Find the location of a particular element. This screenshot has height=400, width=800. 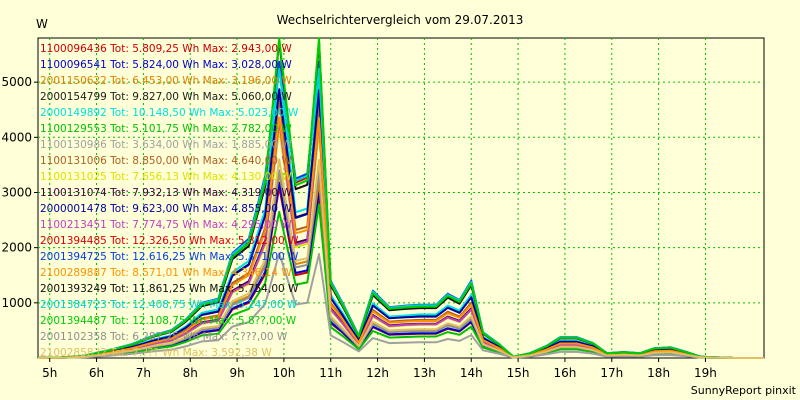

x-tick-label: 17h is located at coordinates (611, 373).